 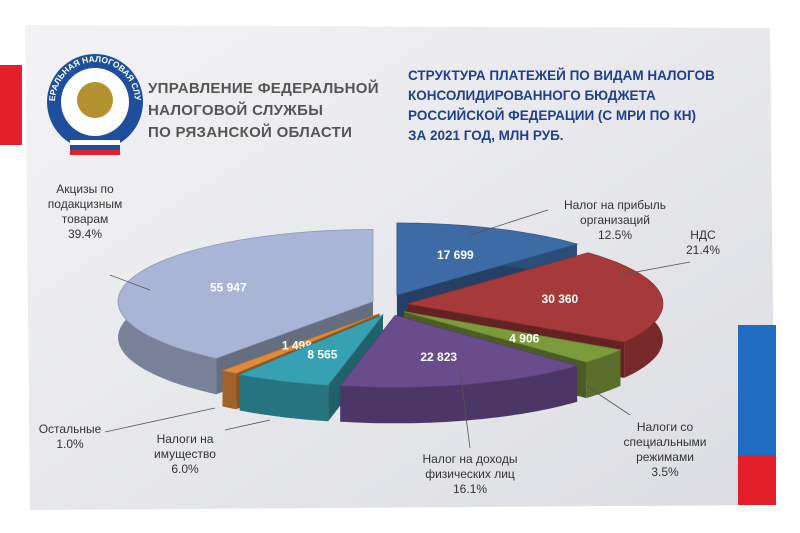 I want to click on title-line: КОНСОЛИДИРОВАННОГО БЮДЖЕТА, so click(x=532, y=95).